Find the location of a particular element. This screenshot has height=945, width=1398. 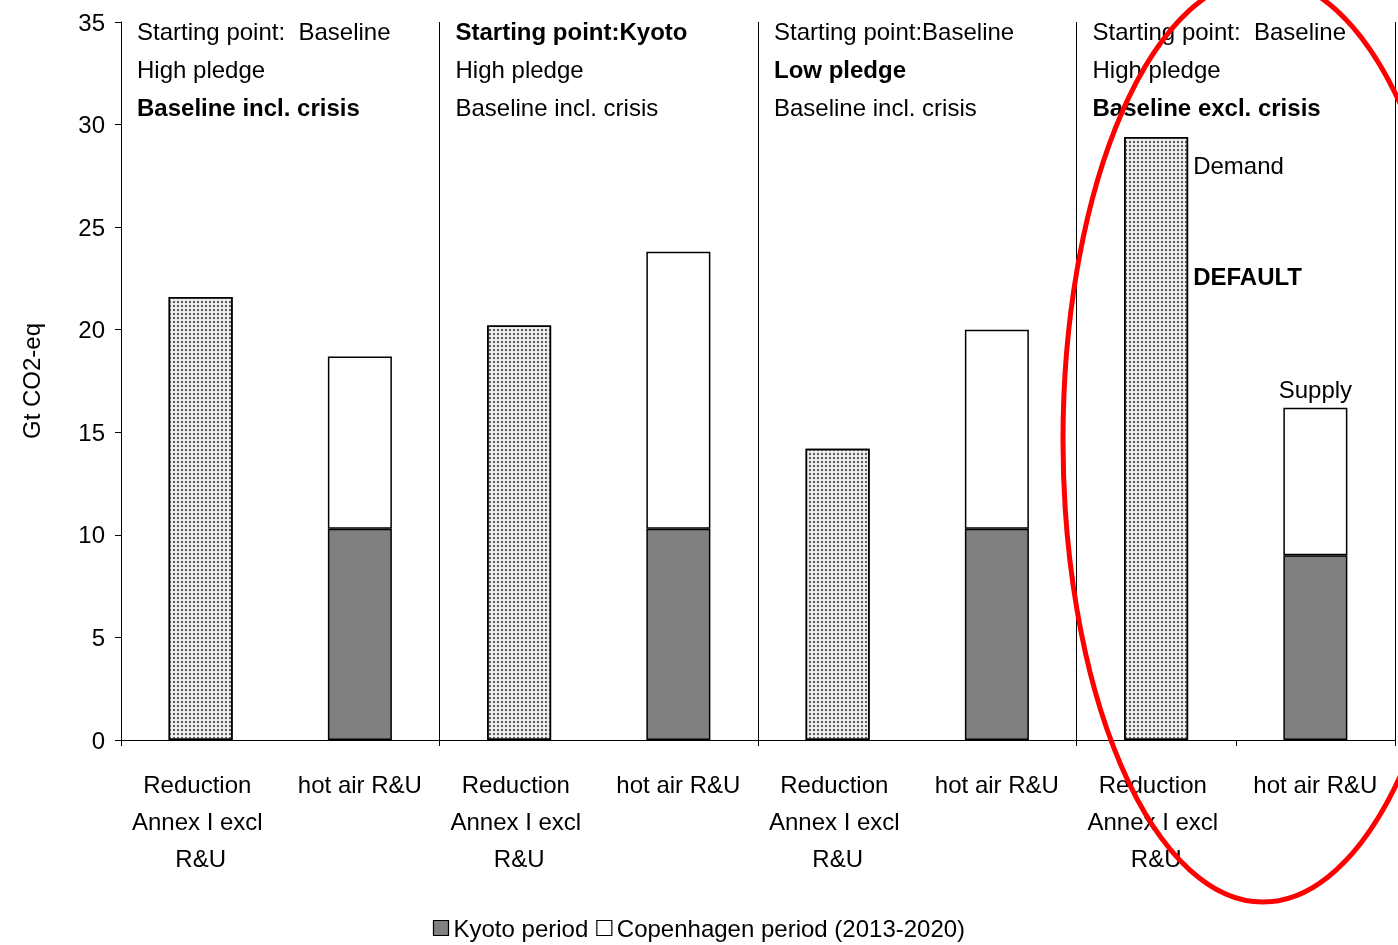

annotation: Demand is located at coordinates (1238, 166).